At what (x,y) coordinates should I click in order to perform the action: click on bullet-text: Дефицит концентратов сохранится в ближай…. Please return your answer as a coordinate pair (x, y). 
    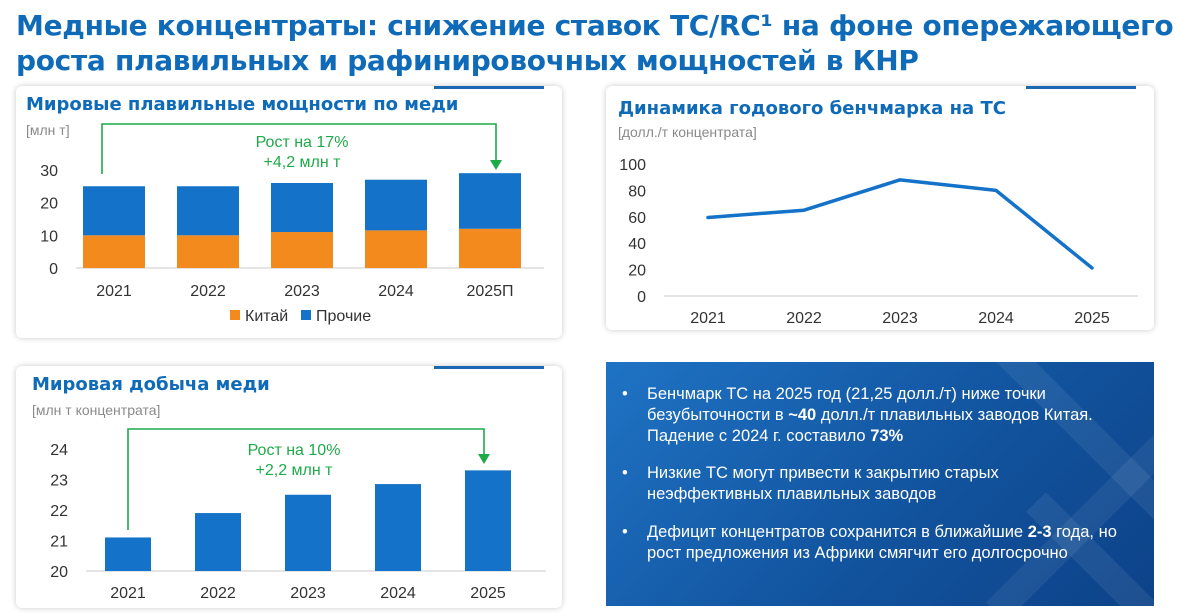
    Looking at the image, I should click on (882, 542).